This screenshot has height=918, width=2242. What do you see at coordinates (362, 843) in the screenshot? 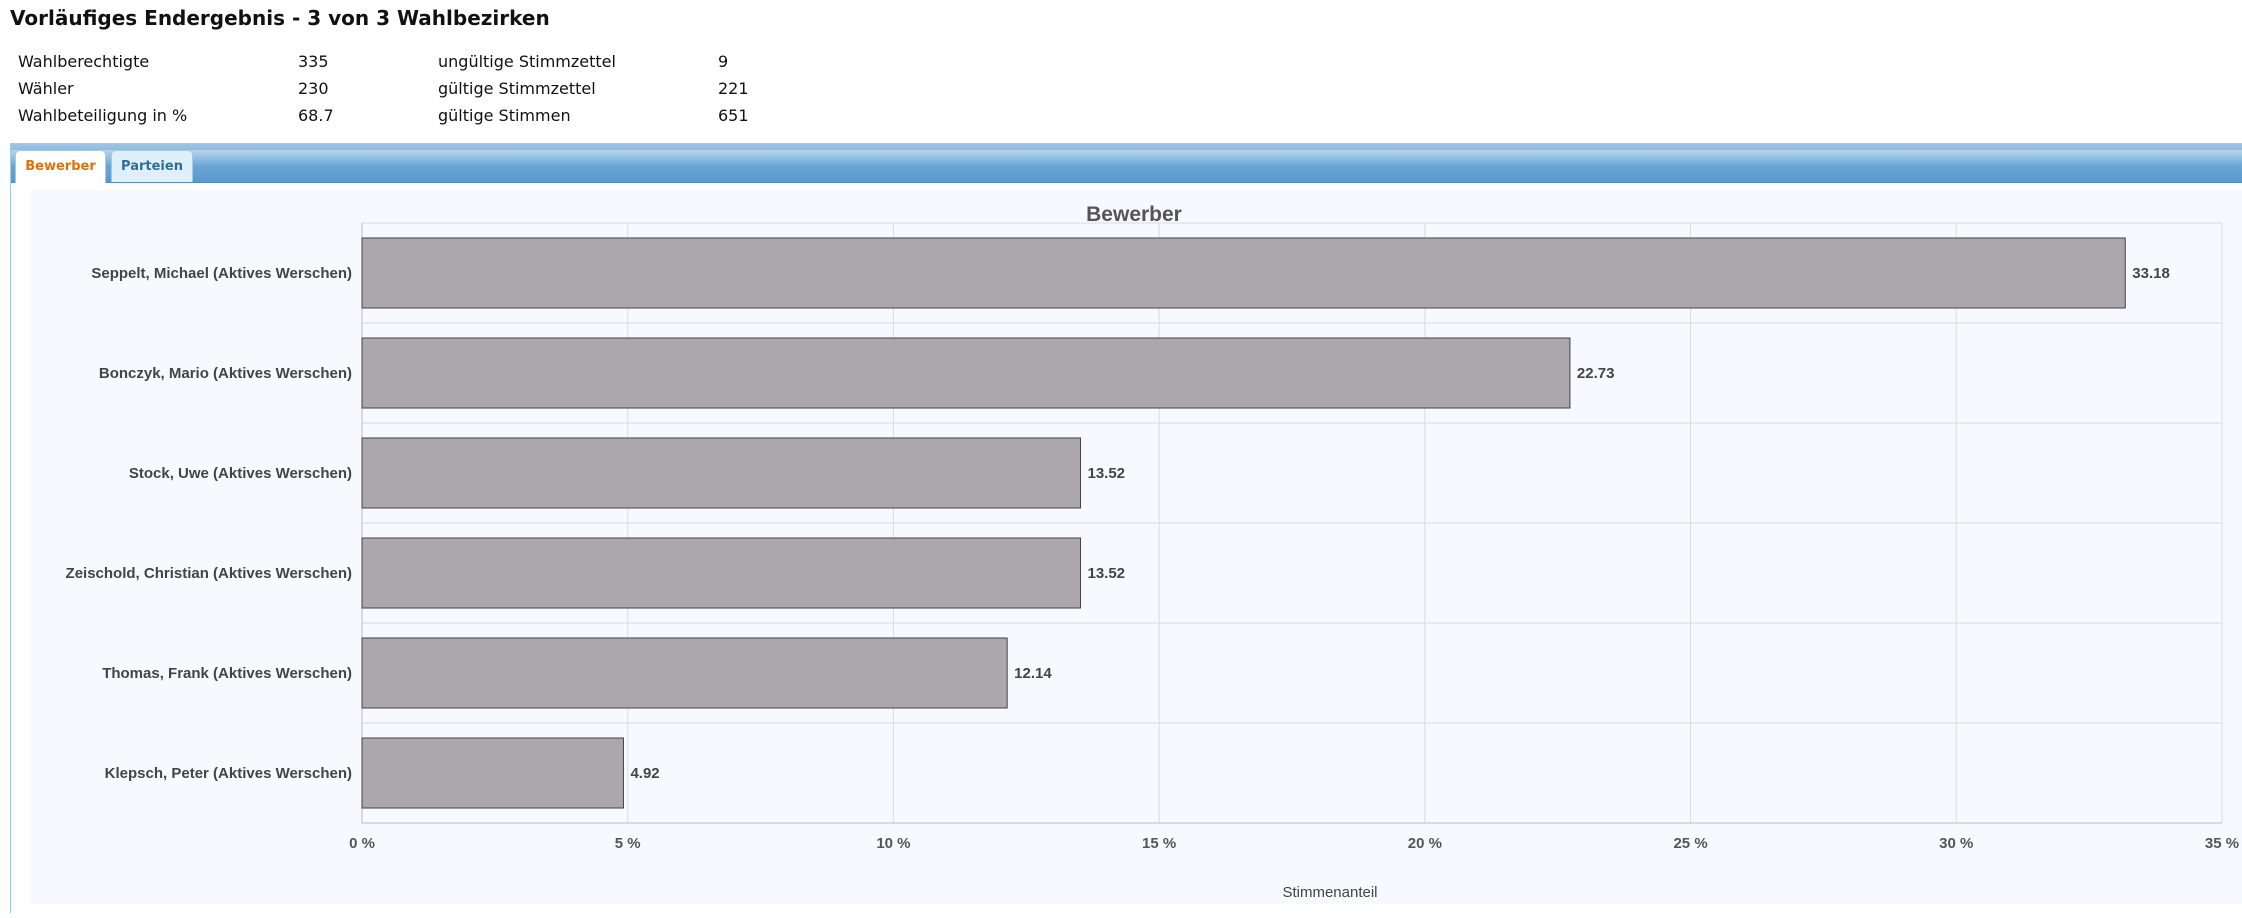
I see `x-tick-label: 0 %` at bounding box center [362, 843].